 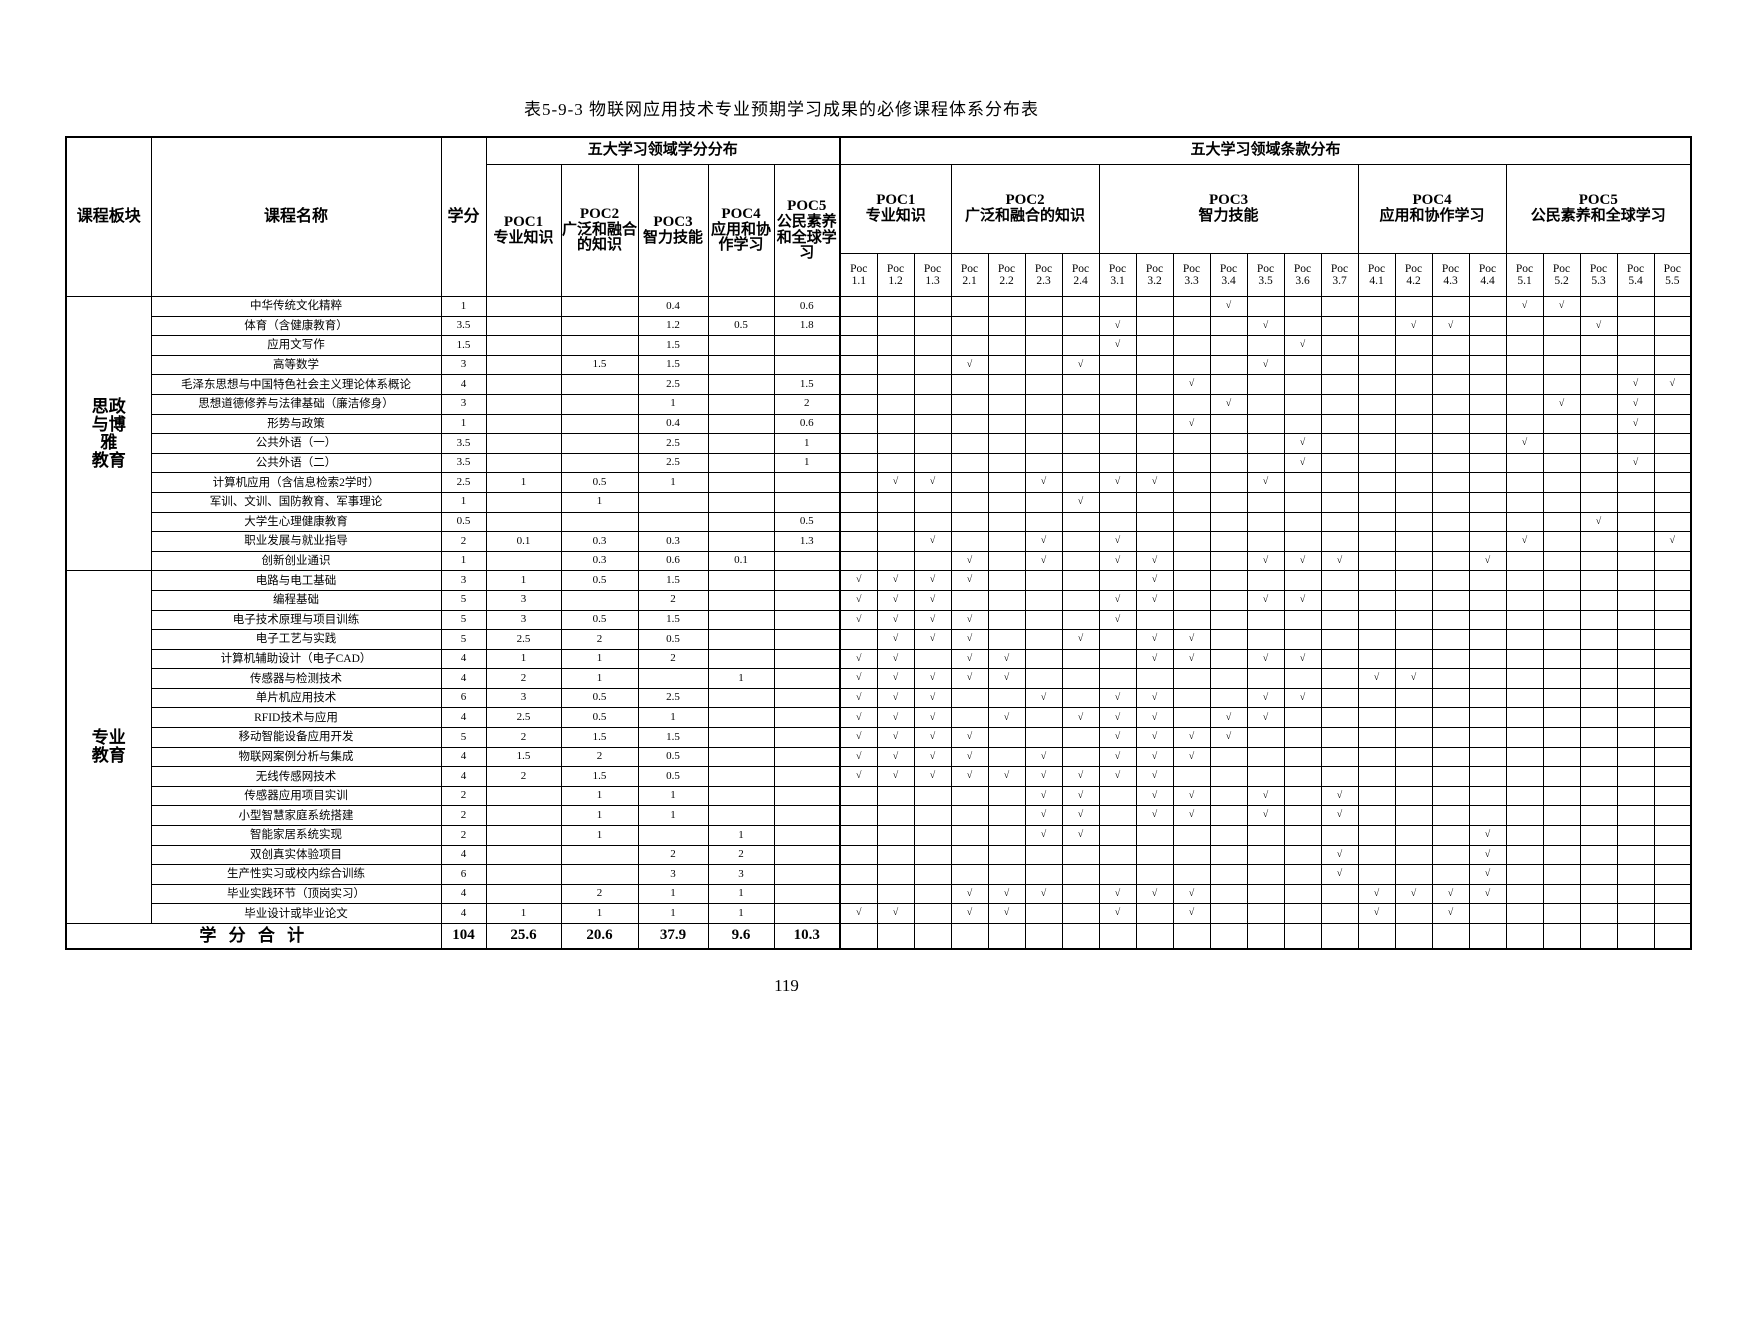 What do you see at coordinates (673, 776) in the screenshot?
I see `poc-credit-cell-3: 0.5` at bounding box center [673, 776].